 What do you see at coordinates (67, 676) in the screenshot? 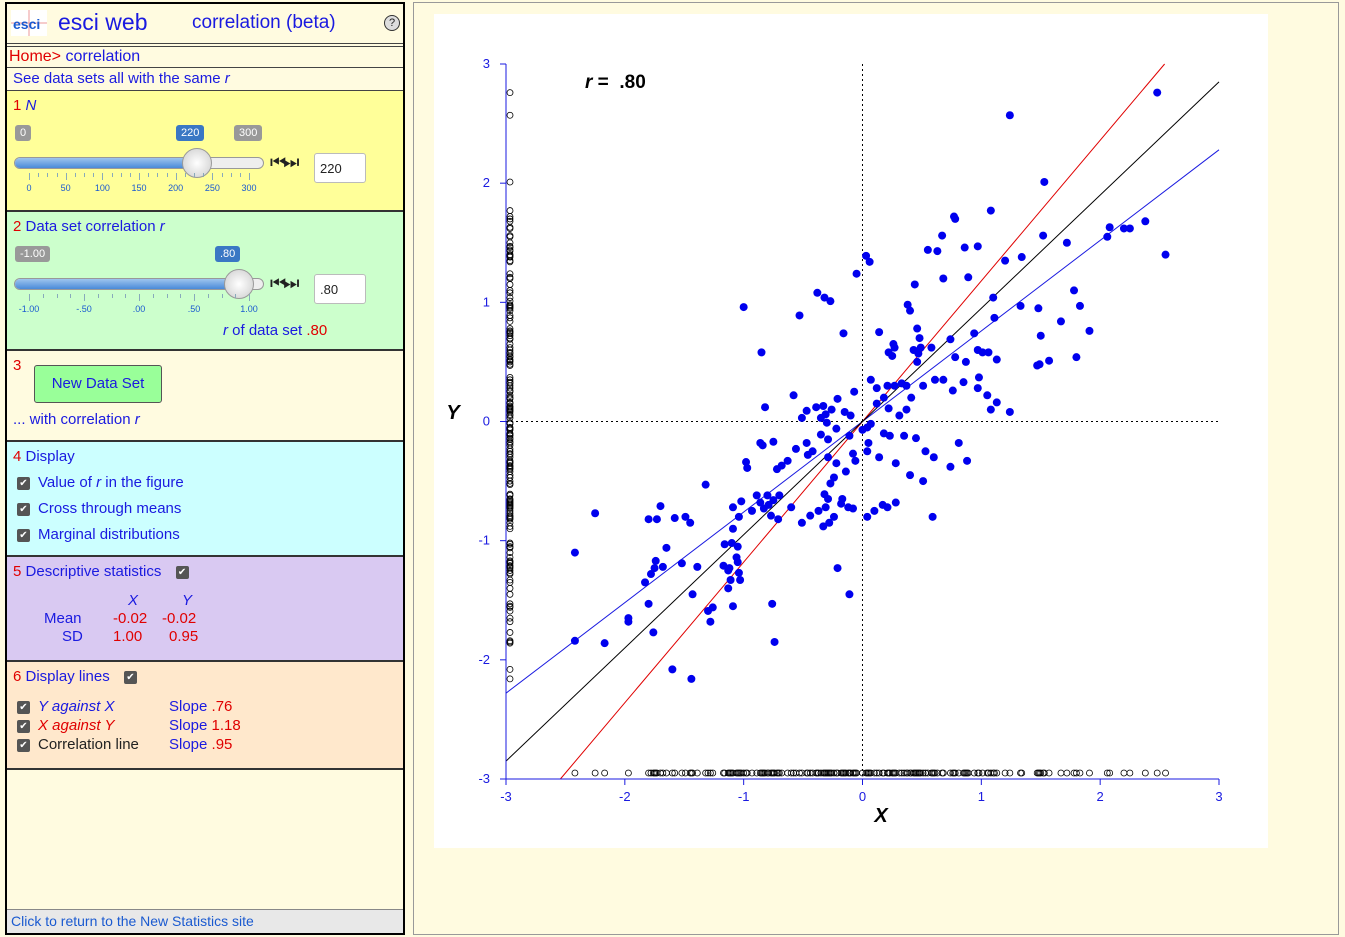
I see `section-title: Display lines` at bounding box center [67, 676].